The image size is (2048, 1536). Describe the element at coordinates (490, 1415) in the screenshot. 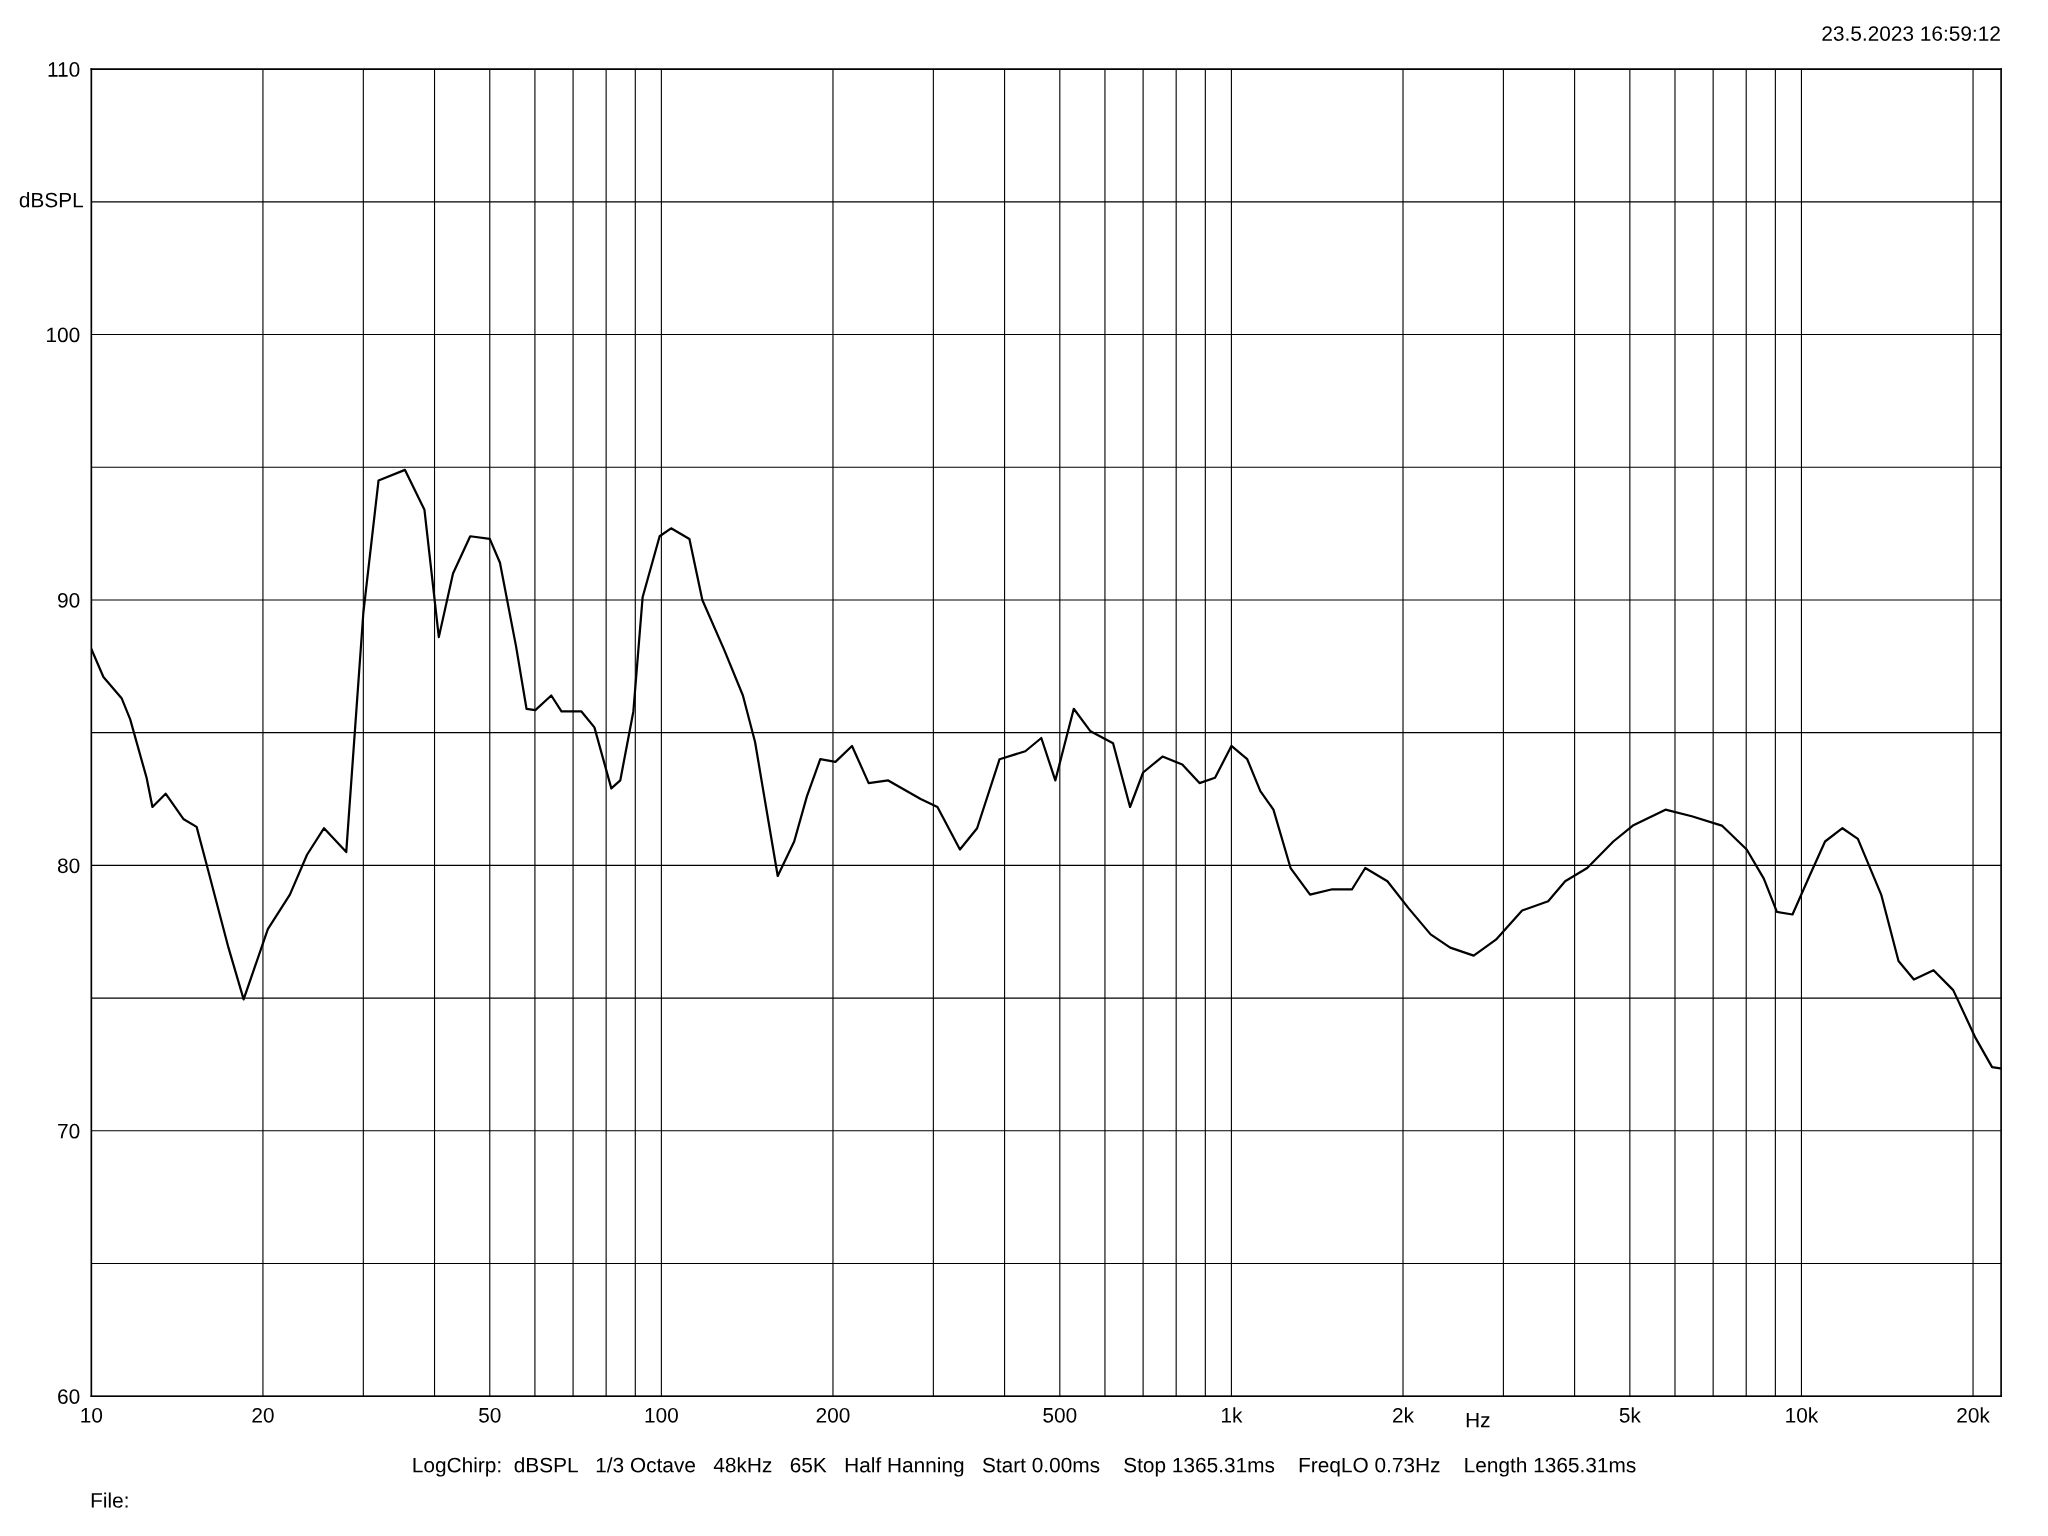

I see `x-tick-label: 50` at that location.